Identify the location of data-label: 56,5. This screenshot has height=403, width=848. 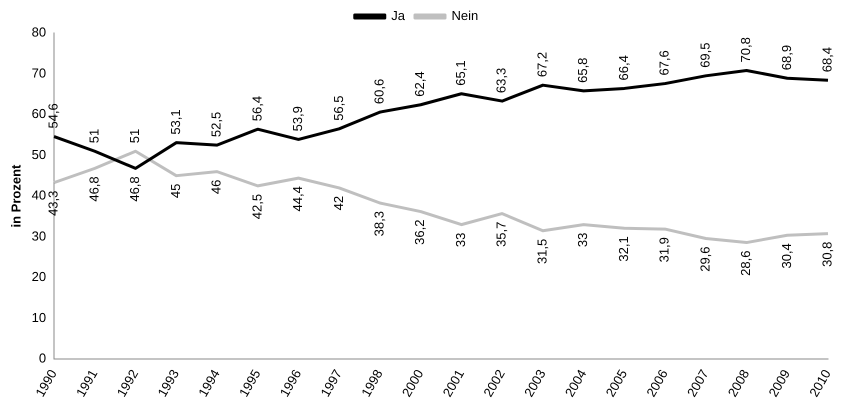
(338, 108).